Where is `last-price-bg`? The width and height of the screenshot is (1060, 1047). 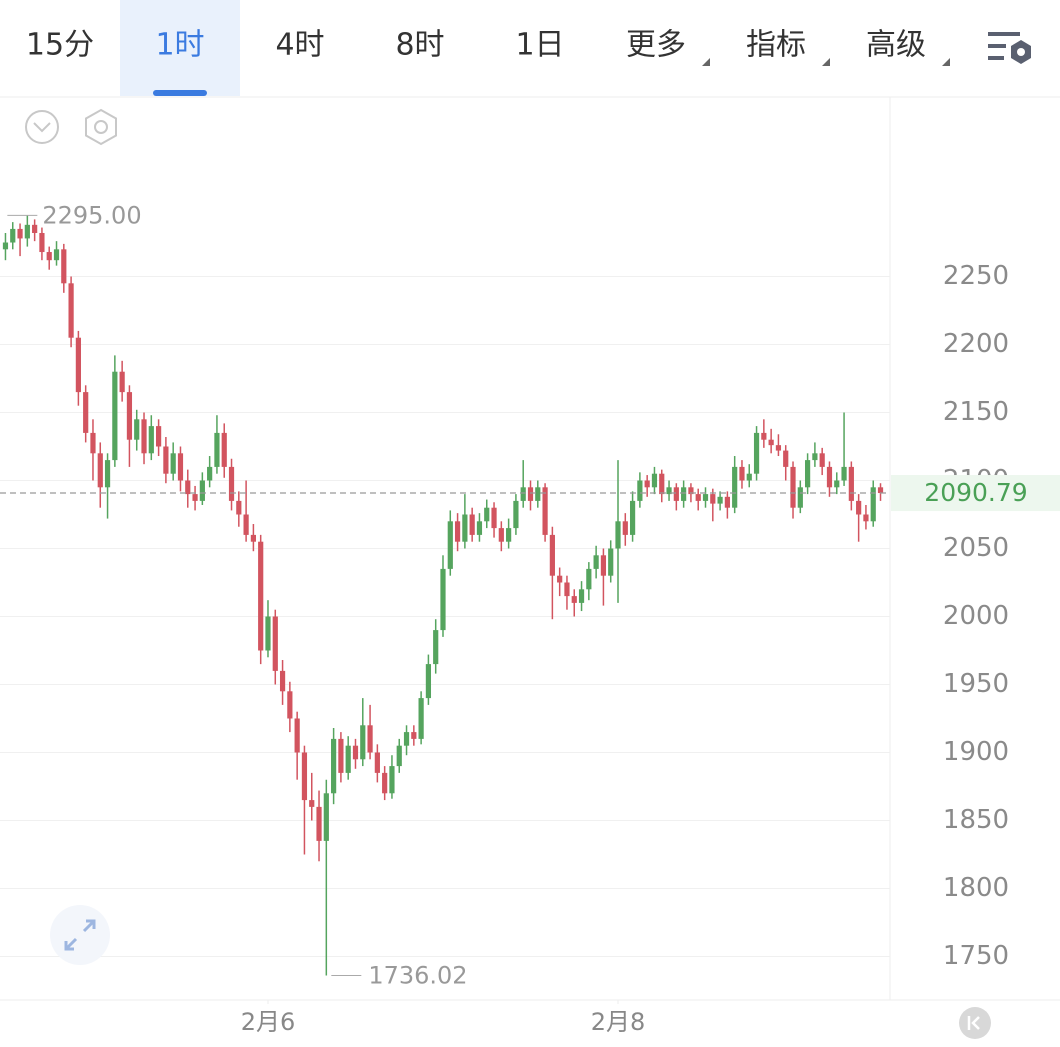
last-price-bg is located at coordinates (975, 493).